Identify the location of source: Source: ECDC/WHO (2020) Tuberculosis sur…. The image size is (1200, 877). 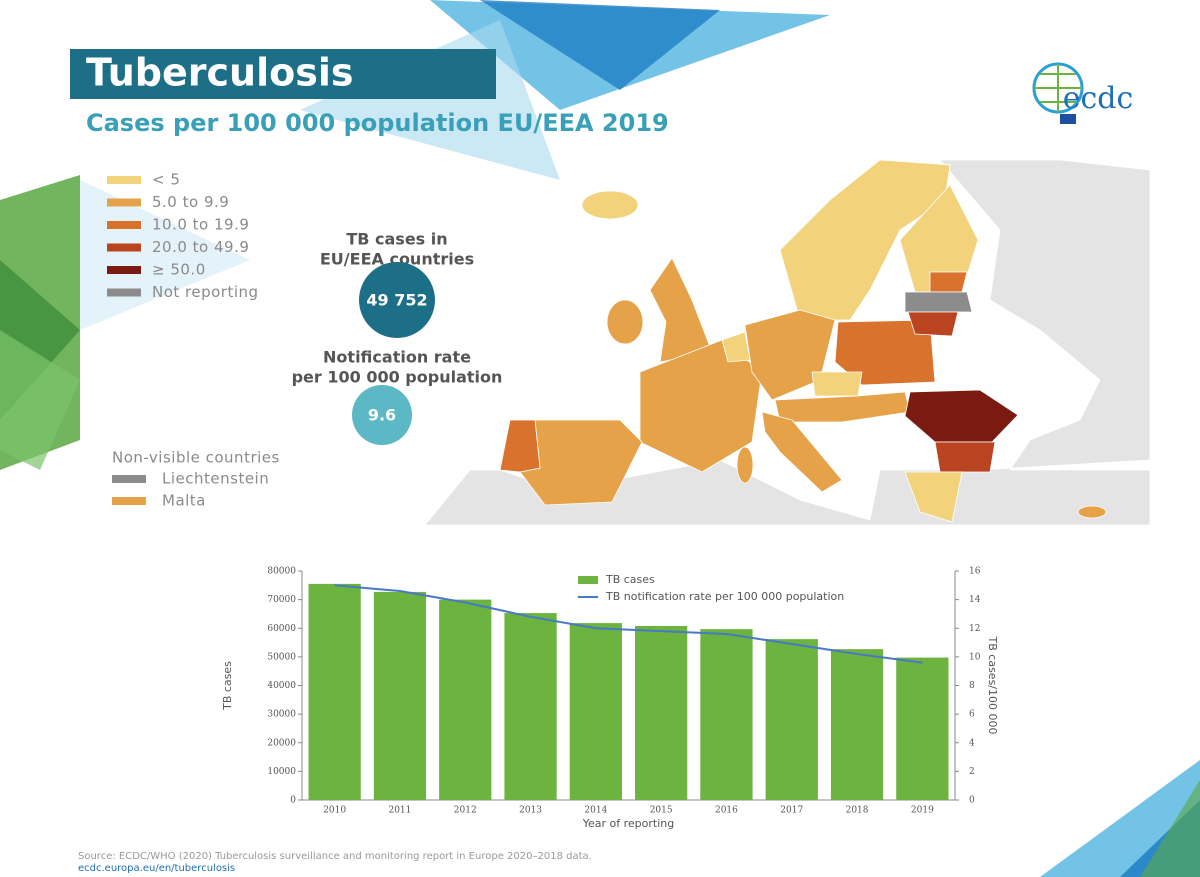
(335, 856).